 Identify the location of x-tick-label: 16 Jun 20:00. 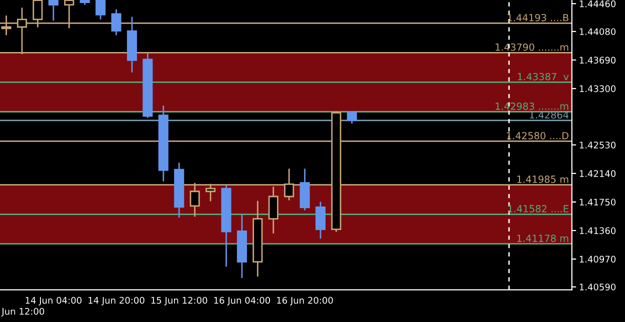
(305, 301).